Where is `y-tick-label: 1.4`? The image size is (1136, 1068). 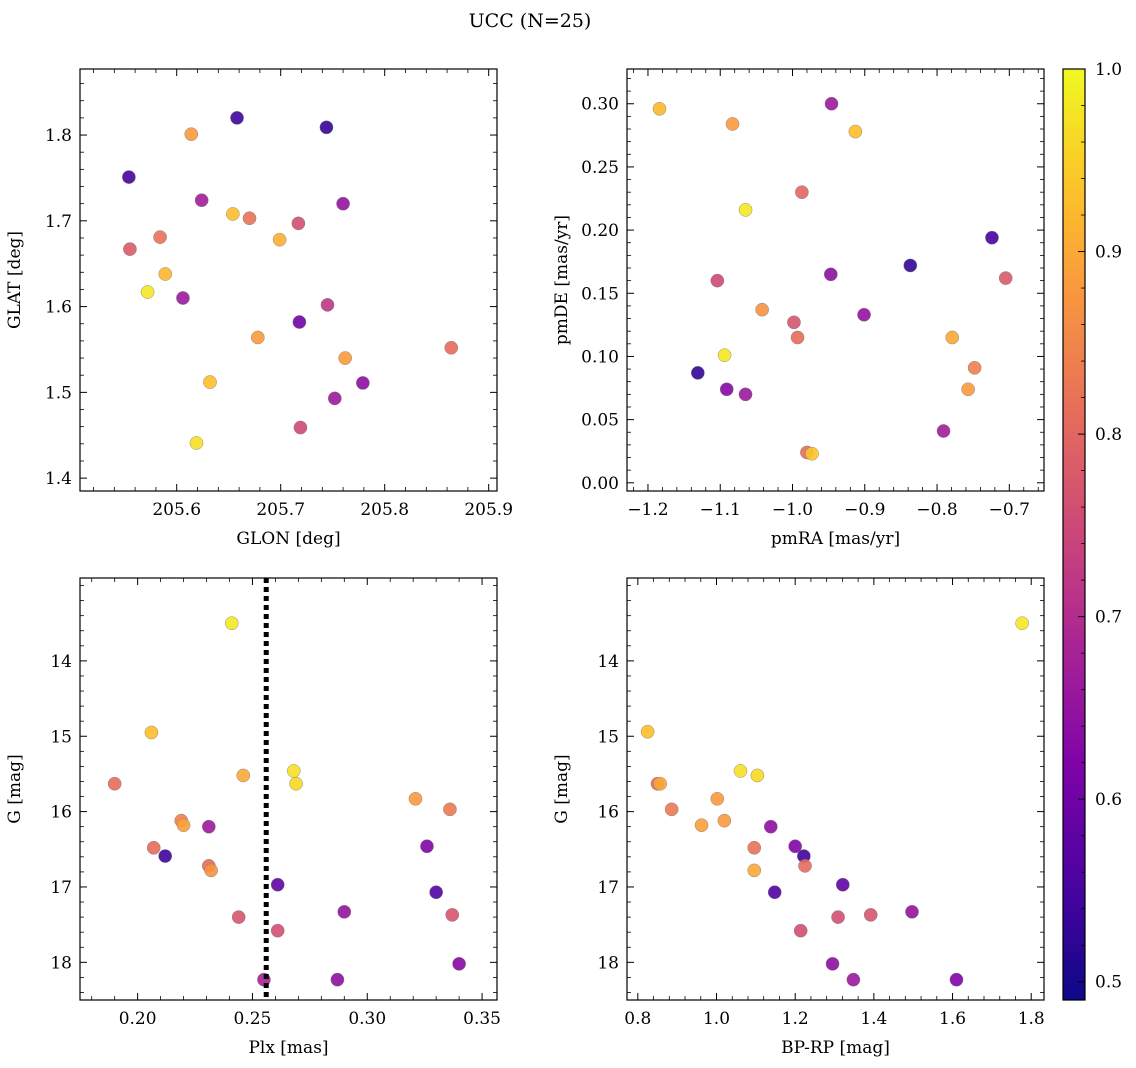
y-tick-label: 1.4 is located at coordinates (58, 479).